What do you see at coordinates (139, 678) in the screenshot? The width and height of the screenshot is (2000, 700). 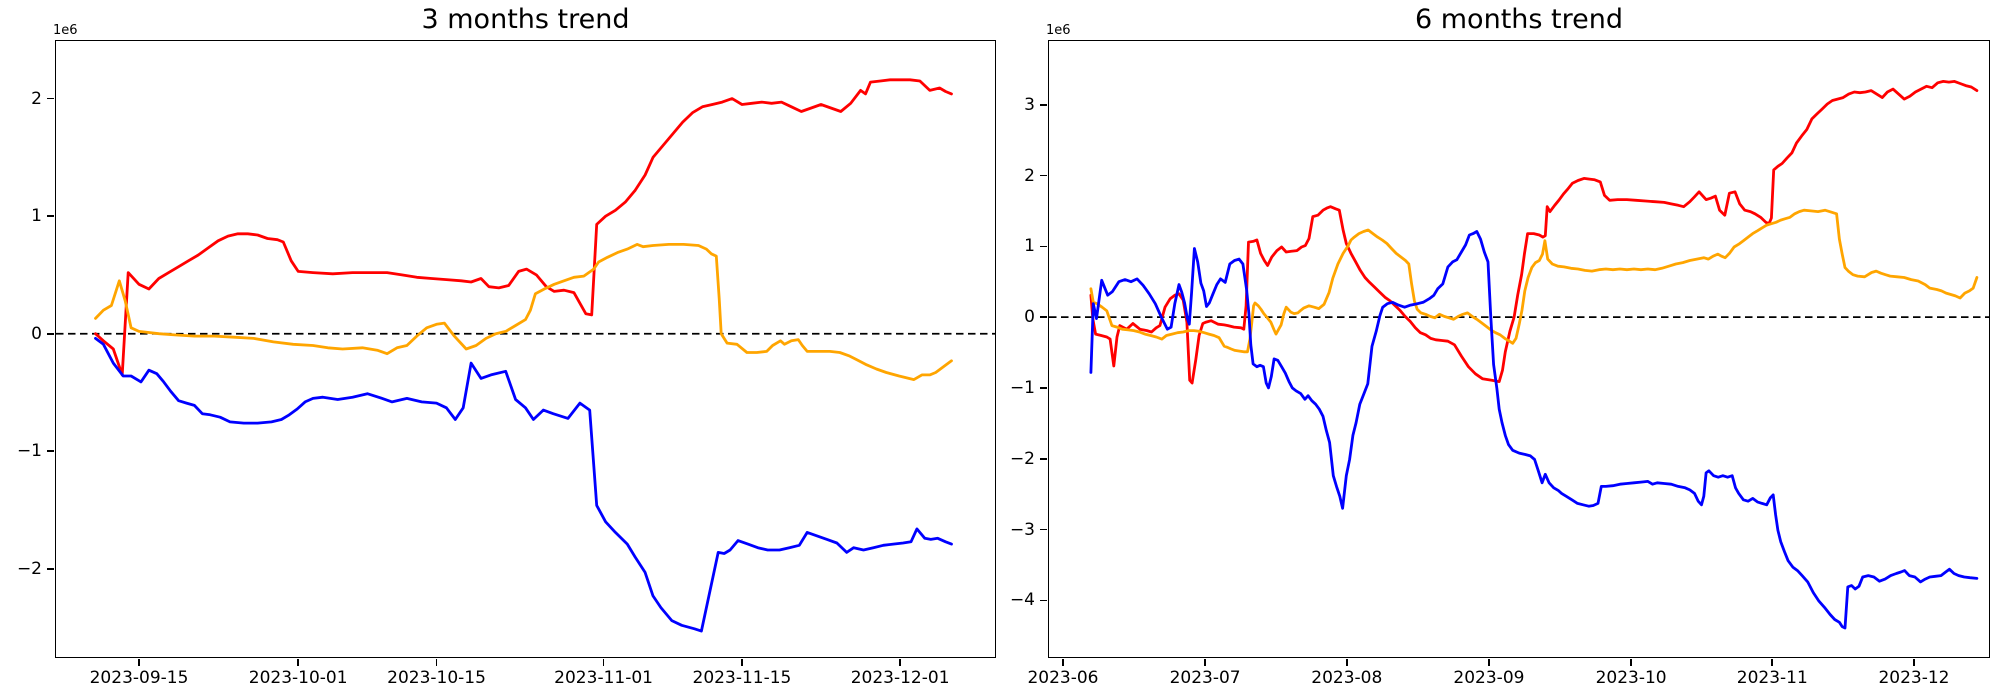 I see `x-tick-label: 2023-09-15` at bounding box center [139, 678].